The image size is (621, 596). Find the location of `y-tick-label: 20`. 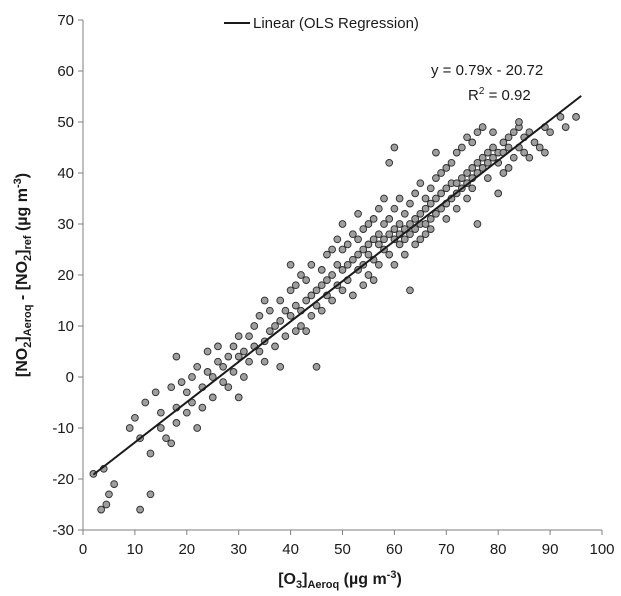

y-tick-label: 20 is located at coordinates (65, 275).